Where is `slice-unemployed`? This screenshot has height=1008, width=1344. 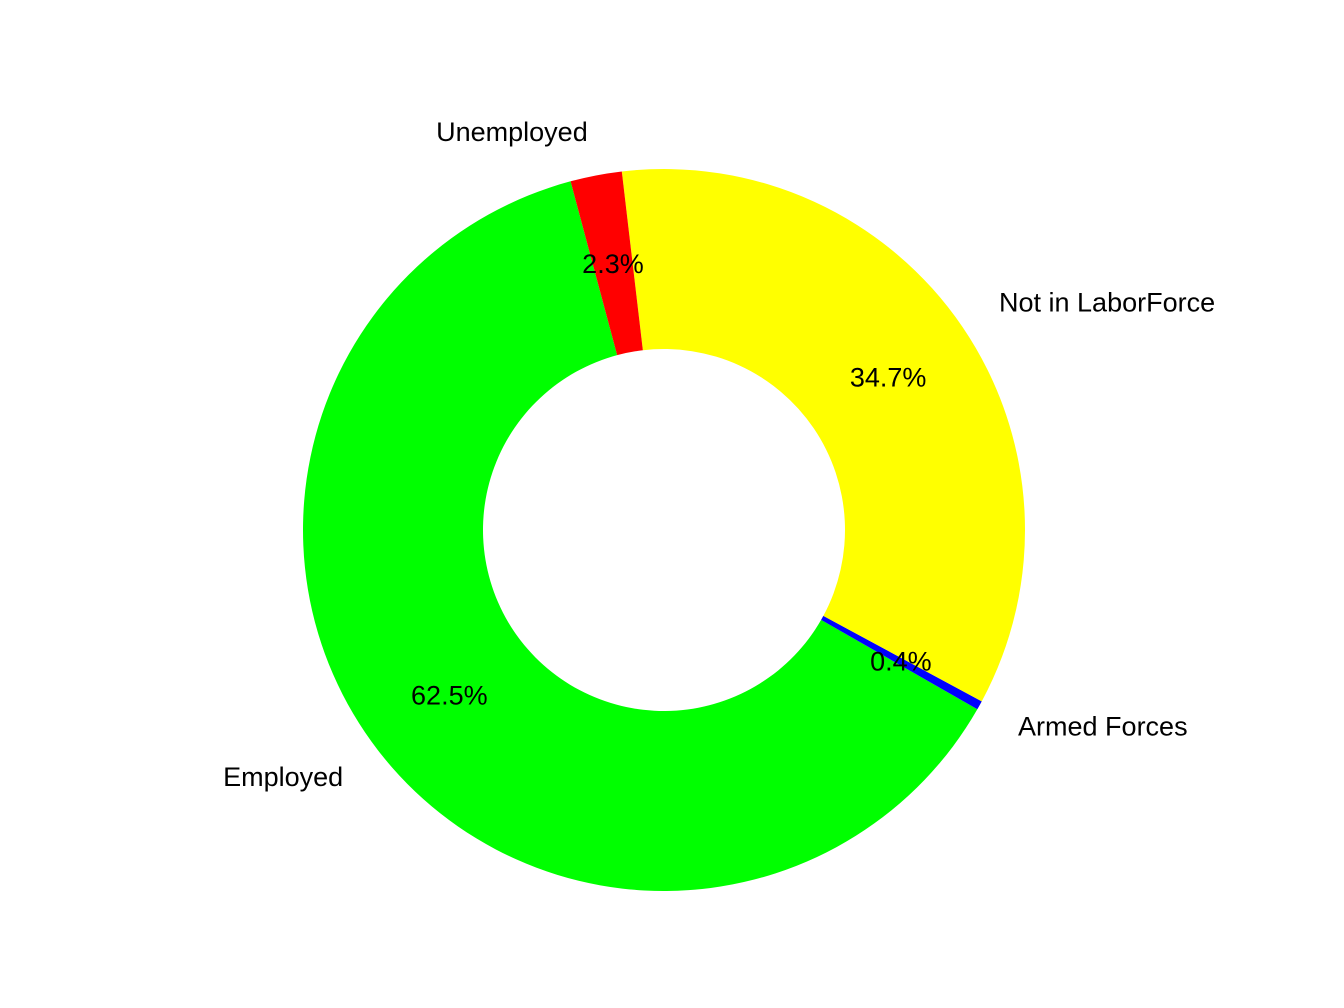 slice-unemployed is located at coordinates (606, 263).